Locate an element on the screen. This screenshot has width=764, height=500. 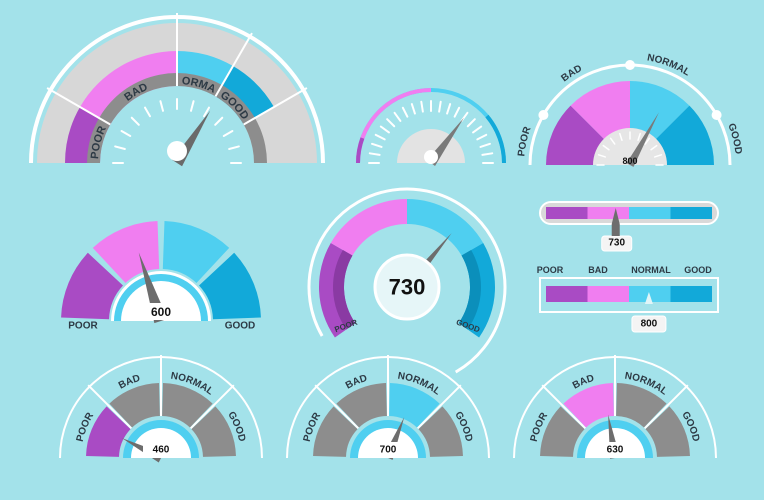
gauge-8-value: 700 is located at coordinates (388, 450).